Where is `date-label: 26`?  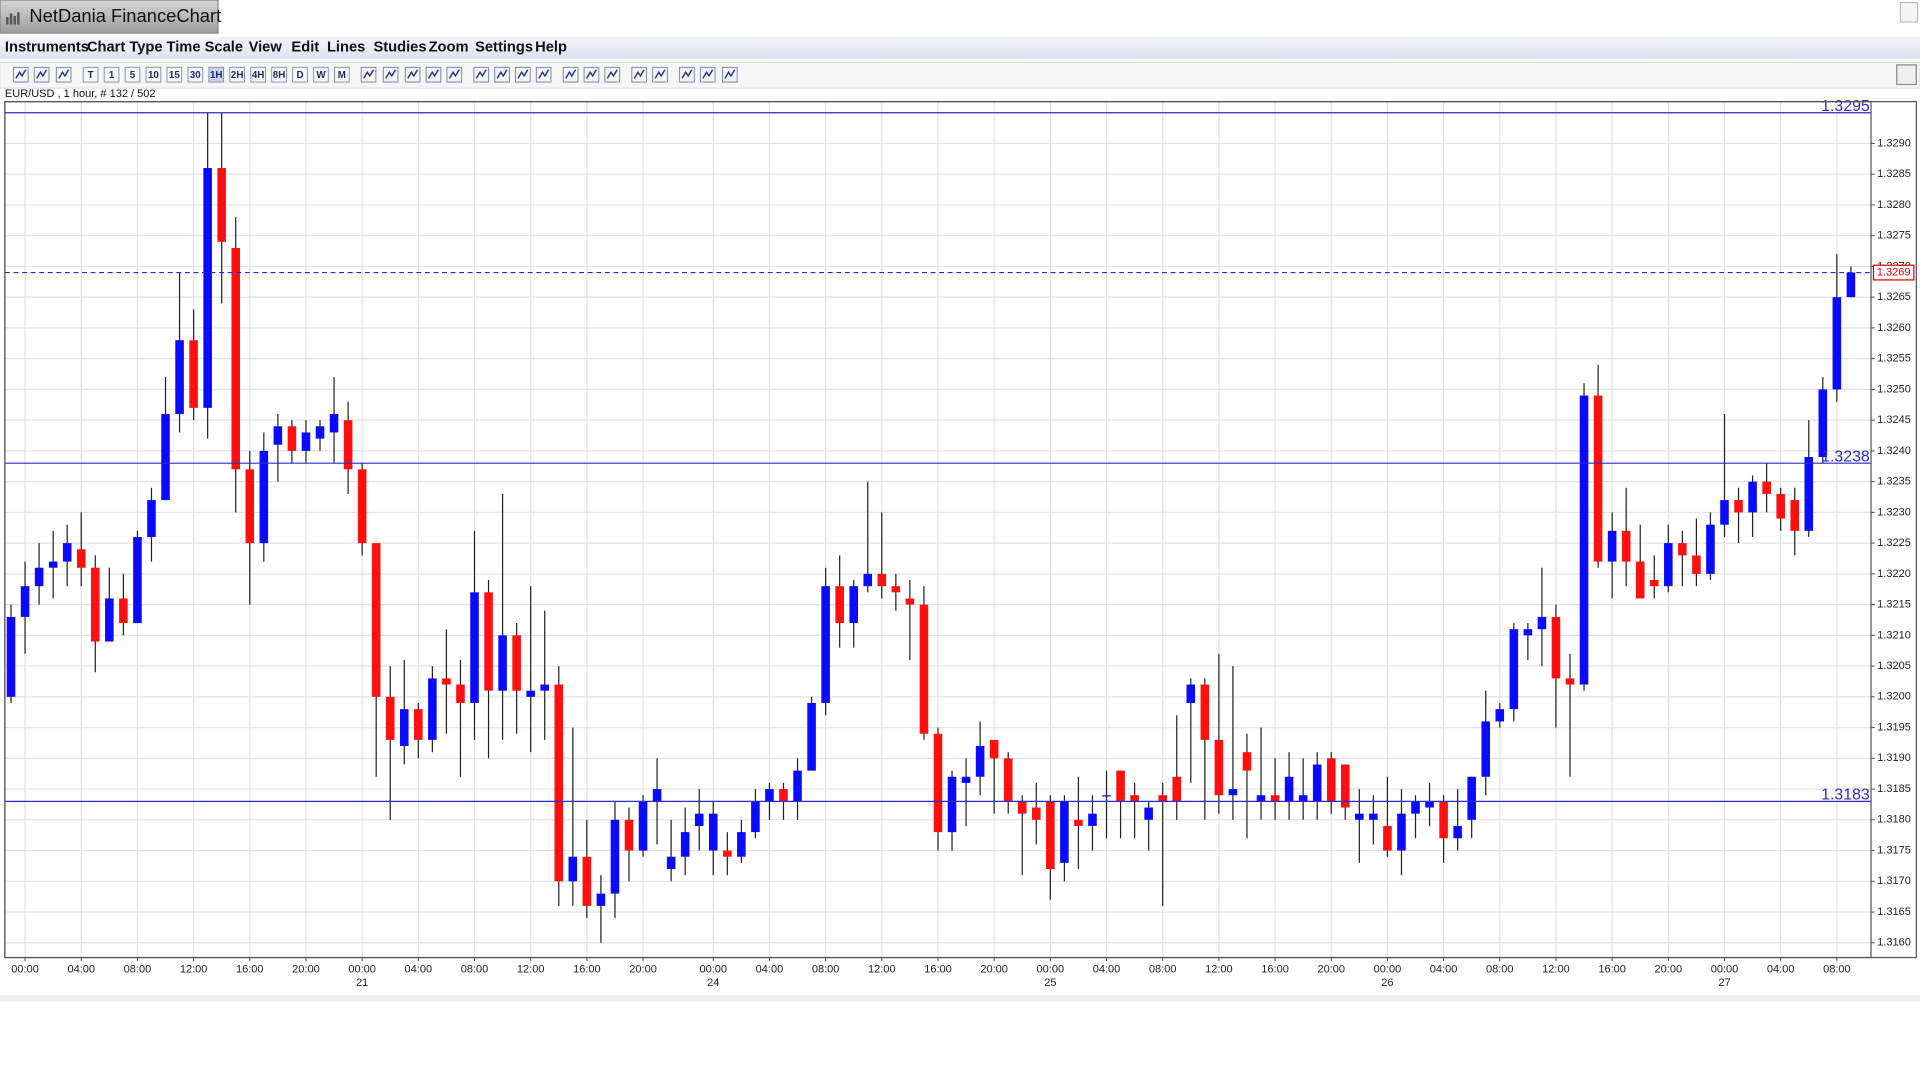 date-label: 26 is located at coordinates (1387, 983).